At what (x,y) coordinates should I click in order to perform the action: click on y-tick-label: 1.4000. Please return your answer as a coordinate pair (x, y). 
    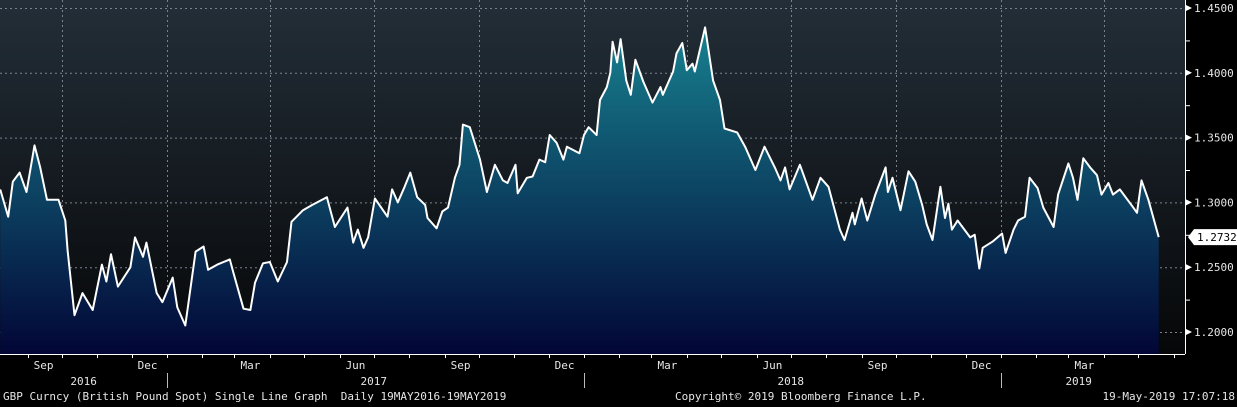
    Looking at the image, I should click on (1214, 73).